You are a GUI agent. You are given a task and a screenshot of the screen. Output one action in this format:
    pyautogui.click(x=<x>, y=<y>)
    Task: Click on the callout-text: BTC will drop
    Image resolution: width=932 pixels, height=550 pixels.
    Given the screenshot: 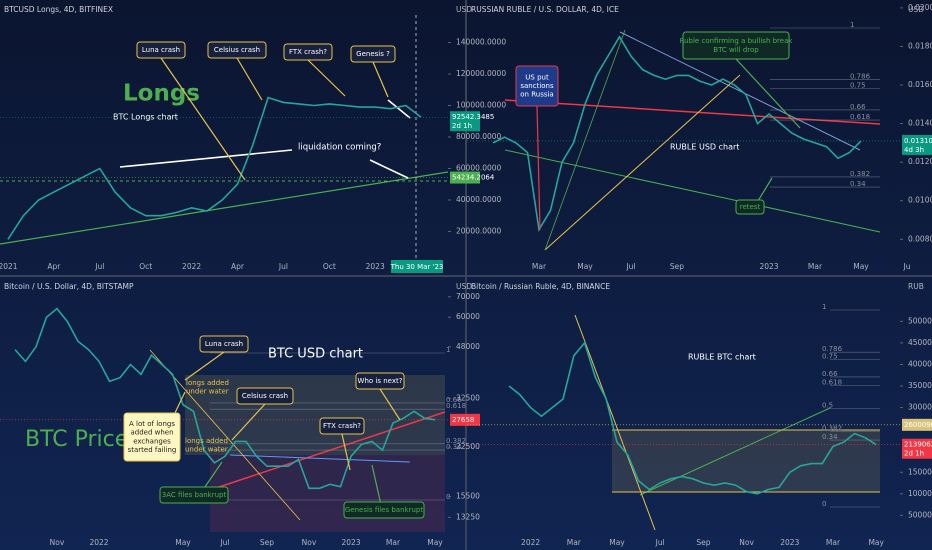 What is the action you would take?
    pyautogui.click(x=736, y=50)
    